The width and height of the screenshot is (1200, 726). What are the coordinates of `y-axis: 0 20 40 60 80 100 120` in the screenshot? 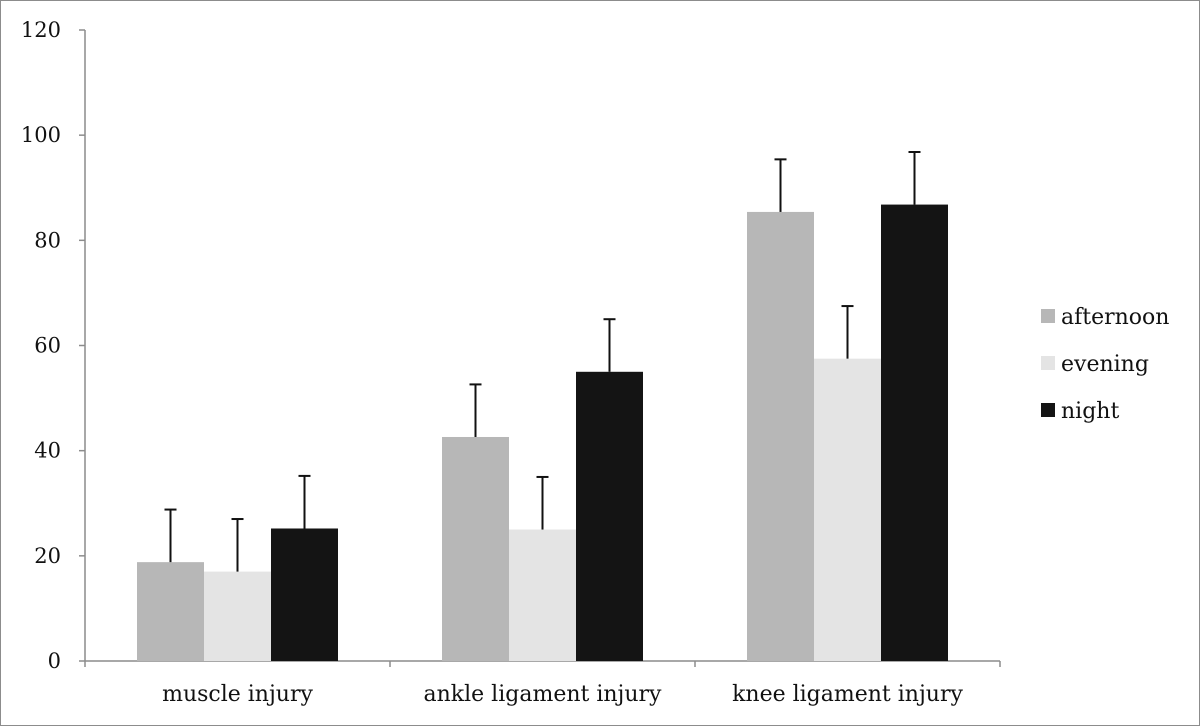 It's located at (53, 345).